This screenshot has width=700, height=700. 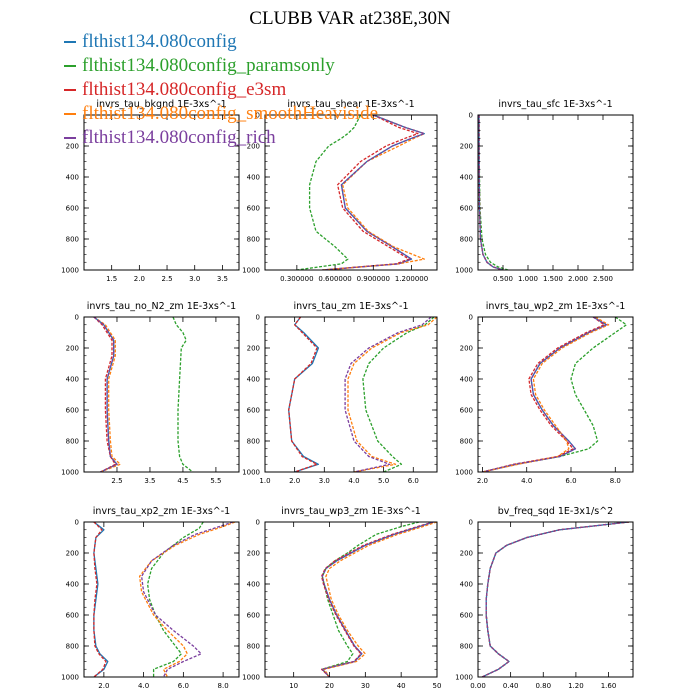 I want to click on legend-label: flthist134.080config_rich, so click(x=179, y=137).